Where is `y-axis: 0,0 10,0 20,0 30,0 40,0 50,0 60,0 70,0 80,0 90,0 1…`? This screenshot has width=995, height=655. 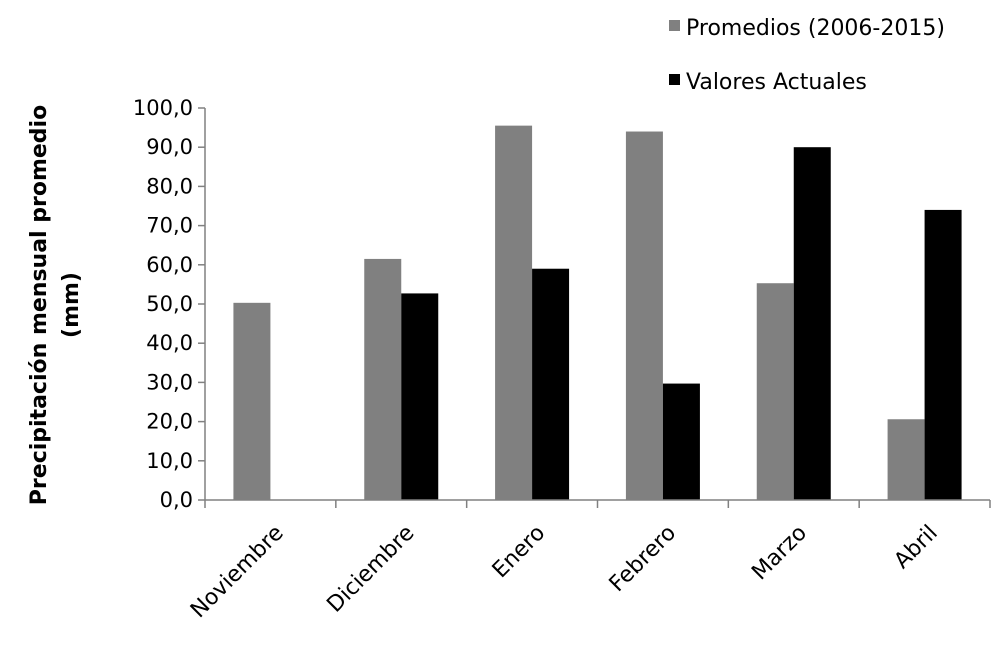
y-axis: 0,0 10,0 20,0 30,0 40,0 50,0 60,0 70,0 80,0 90,0 1… is located at coordinates (169, 304).